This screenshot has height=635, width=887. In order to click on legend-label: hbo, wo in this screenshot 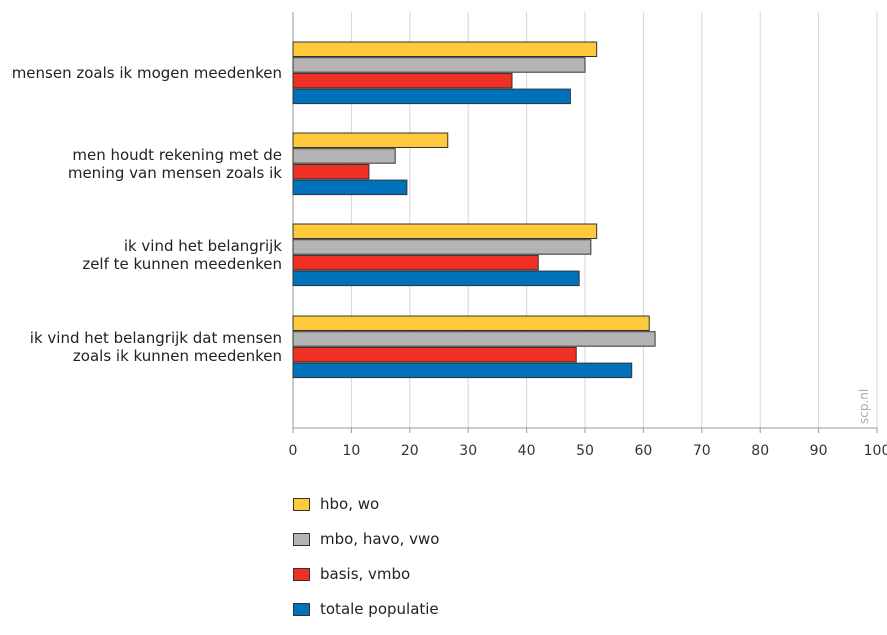, I will do `click(350, 504)`.